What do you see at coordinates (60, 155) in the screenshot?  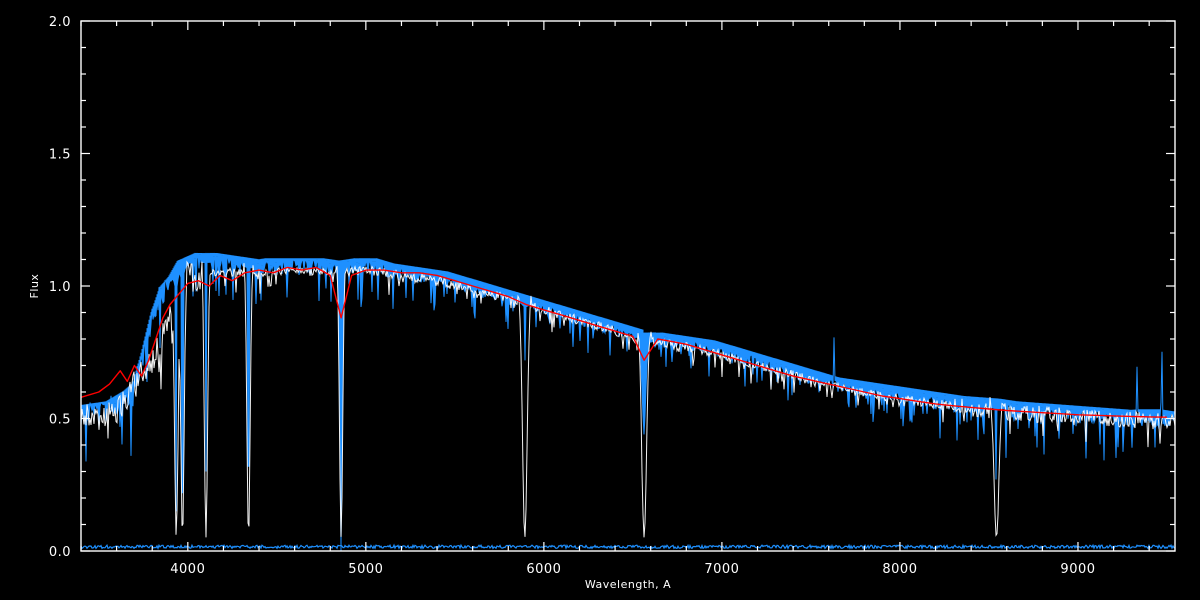 I see `y-axis-tick-label: 1.5` at bounding box center [60, 155].